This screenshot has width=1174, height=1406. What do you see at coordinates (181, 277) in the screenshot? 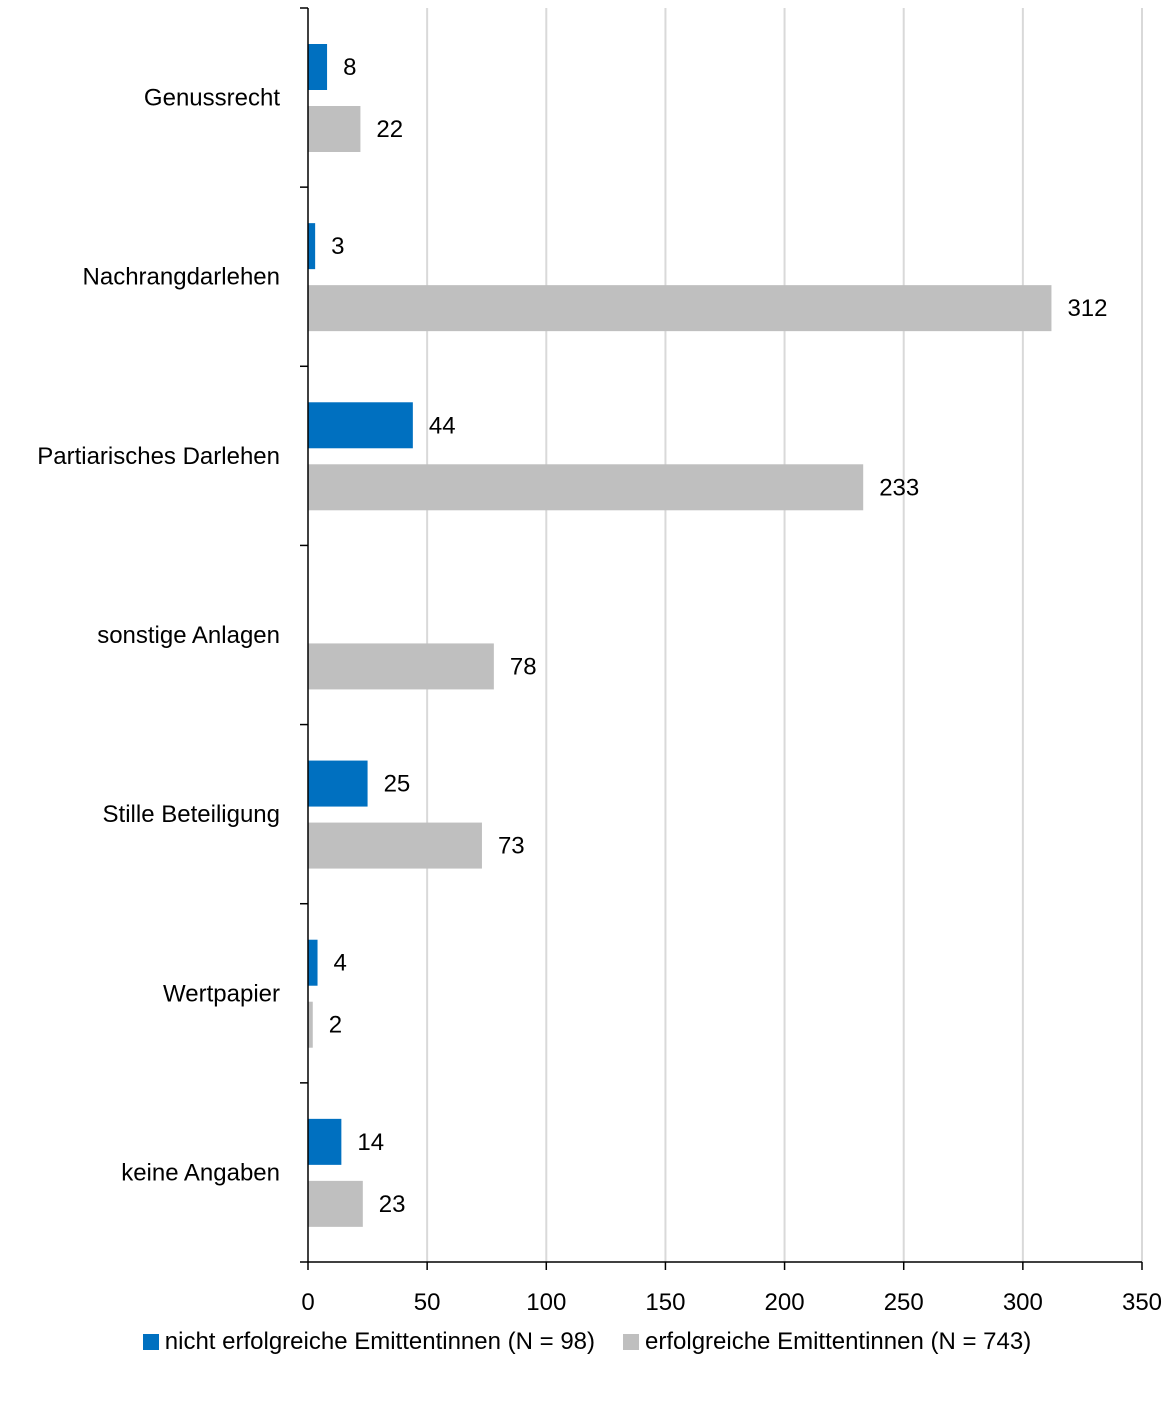
I see `category-label-1: Nachrangdarlehen` at bounding box center [181, 277].